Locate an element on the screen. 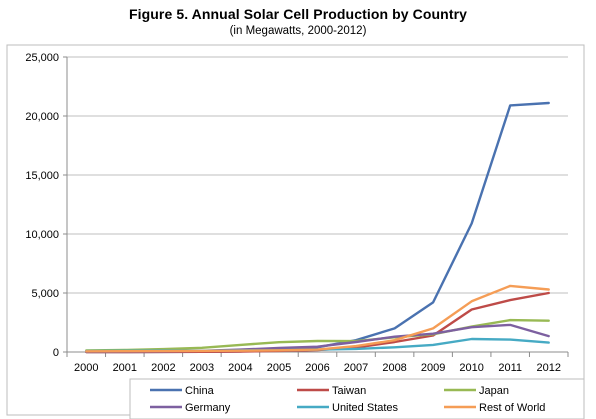 Image resolution: width=596 pixels, height=419 pixels. legend-label-china: China is located at coordinates (200, 391).